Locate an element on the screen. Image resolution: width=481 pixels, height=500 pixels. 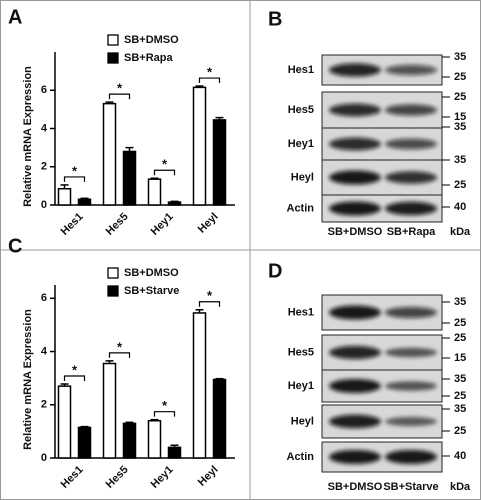
panel-label: D is located at coordinates (275, 271).